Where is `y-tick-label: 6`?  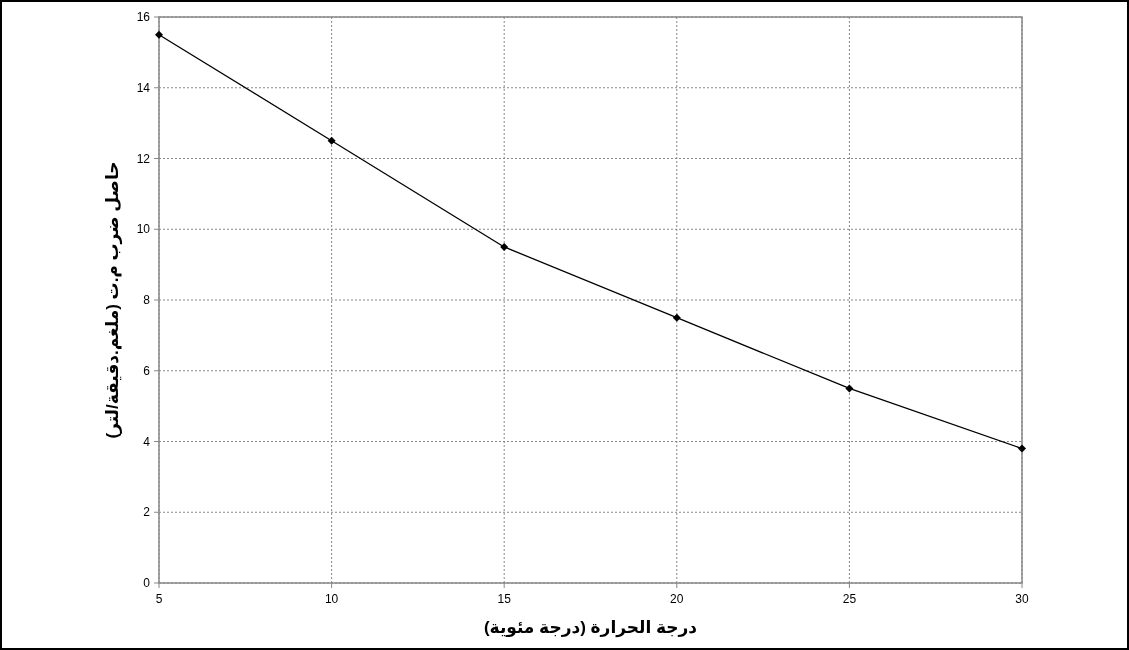
y-tick-label: 6 is located at coordinates (147, 370).